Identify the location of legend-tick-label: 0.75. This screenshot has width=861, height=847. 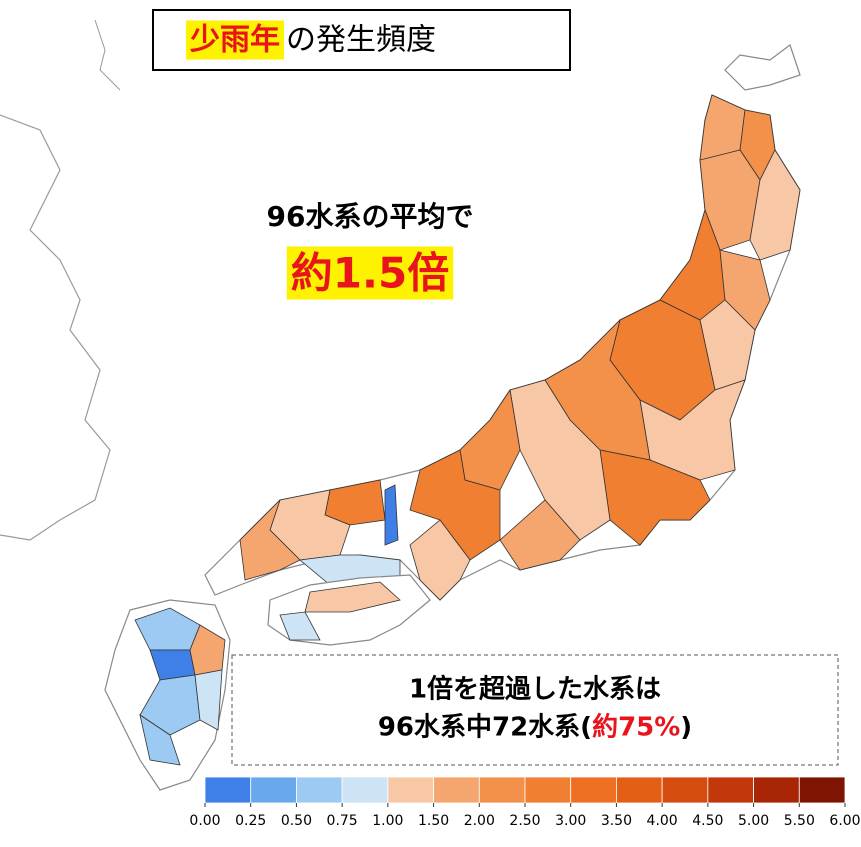
(342, 821).